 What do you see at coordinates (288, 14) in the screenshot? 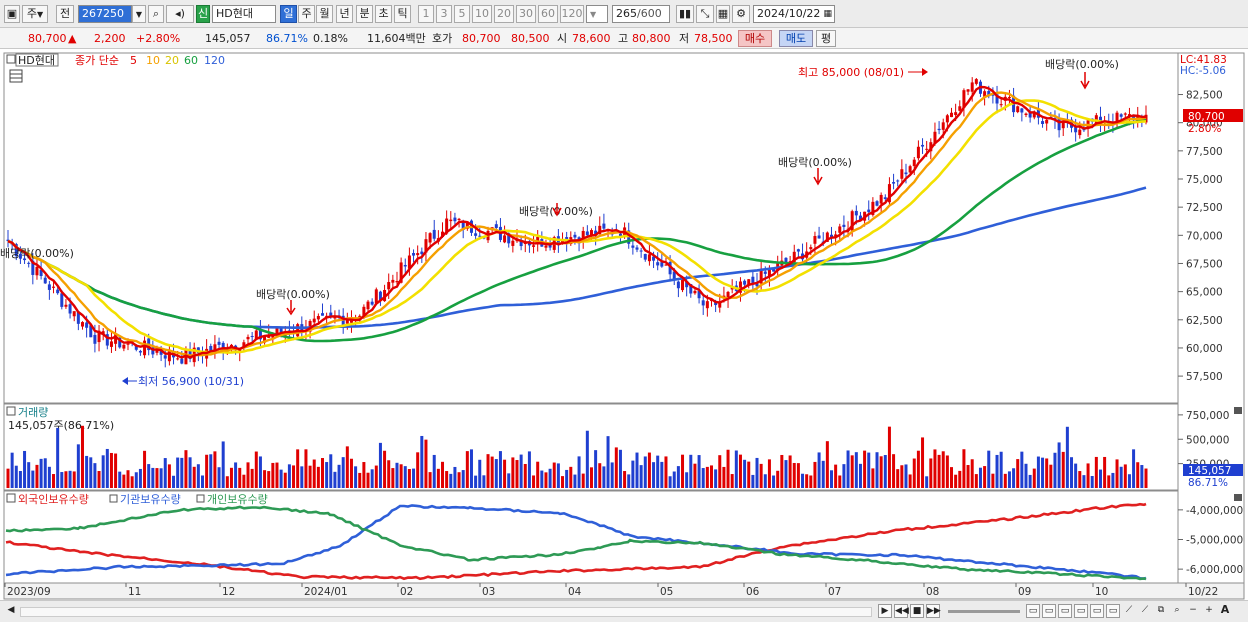
I see `tab-day: 일` at bounding box center [288, 14].